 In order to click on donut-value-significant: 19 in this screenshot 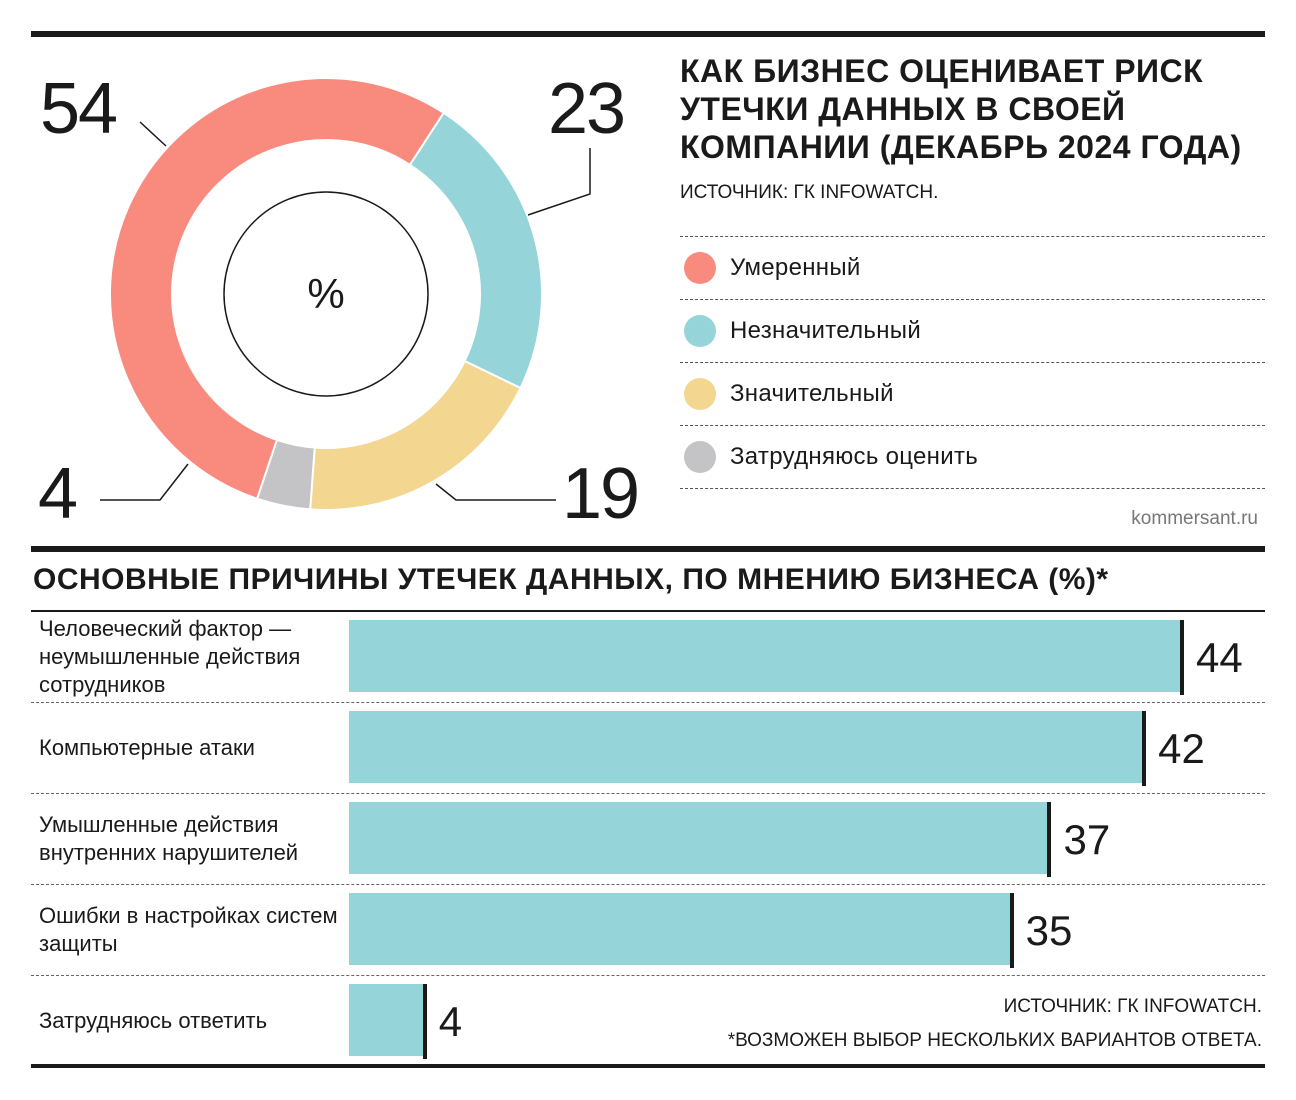, I will do `click(600, 494)`.